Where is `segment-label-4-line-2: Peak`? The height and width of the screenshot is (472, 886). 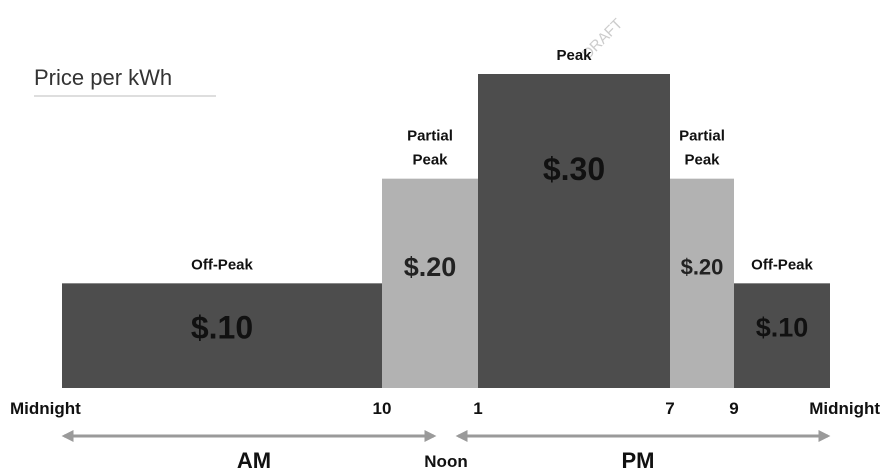
segment-label-4-line-2: Peak is located at coordinates (702, 160).